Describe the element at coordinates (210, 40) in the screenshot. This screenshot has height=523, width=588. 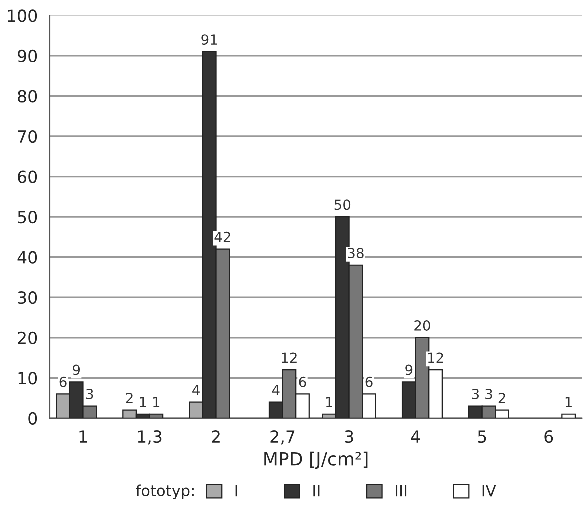
I see `data-label: 91` at that location.